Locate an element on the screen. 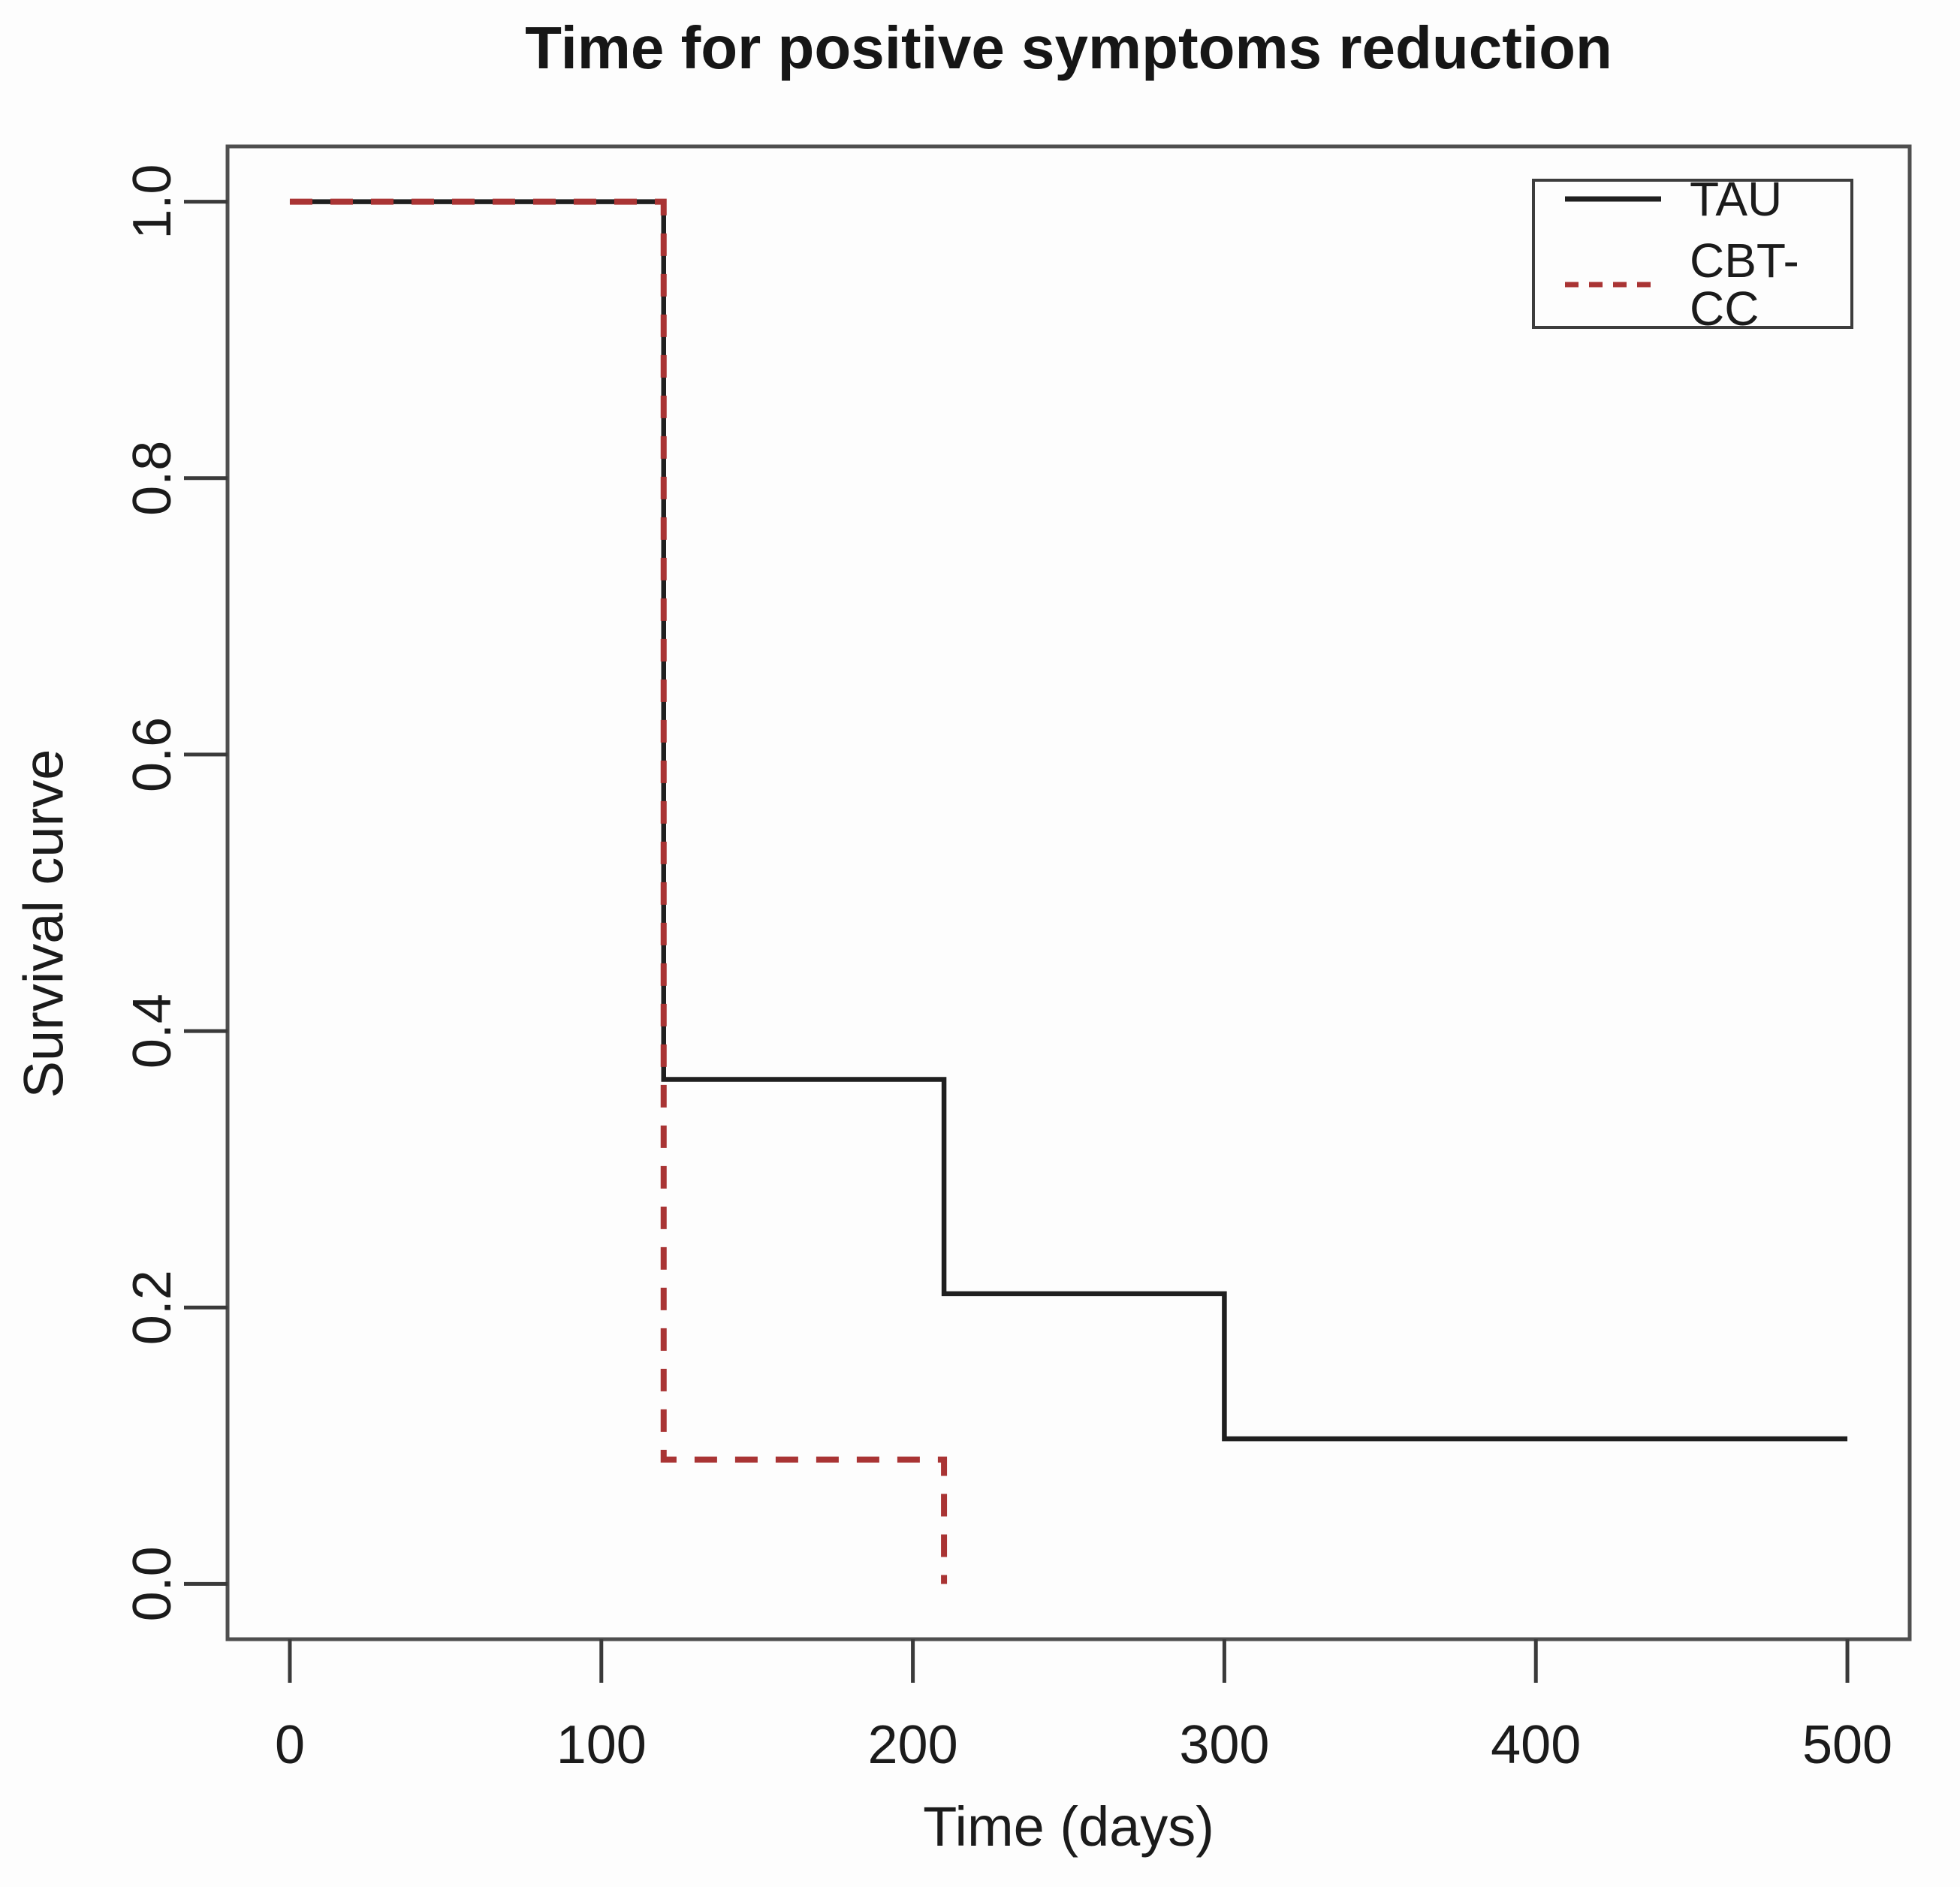 The height and width of the screenshot is (1887, 1960). y-axis-label: Survival curve is located at coordinates (43, 924).